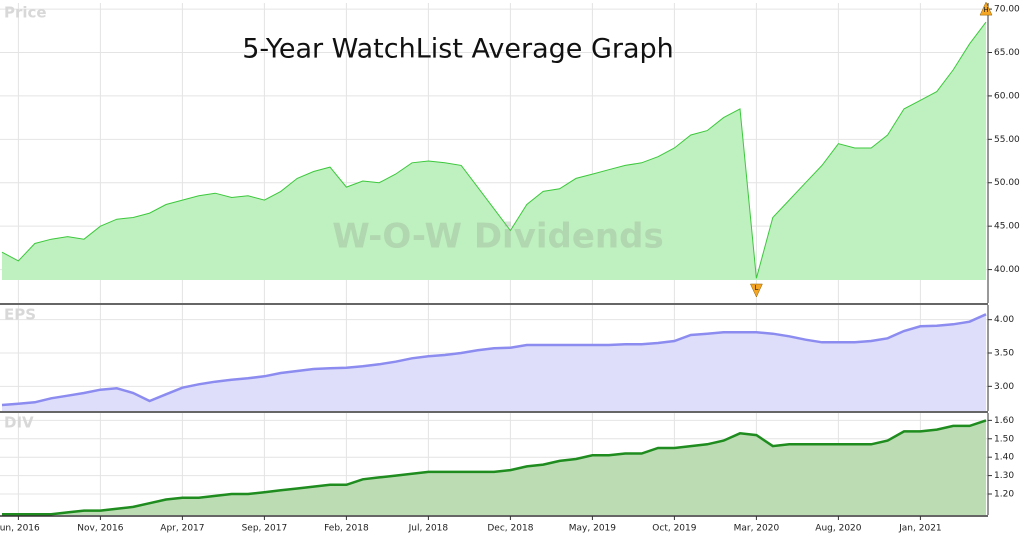 Image resolution: width=1024 pixels, height=537 pixels. What do you see at coordinates (19, 423) in the screenshot?
I see `panel-label: DIV` at bounding box center [19, 423].